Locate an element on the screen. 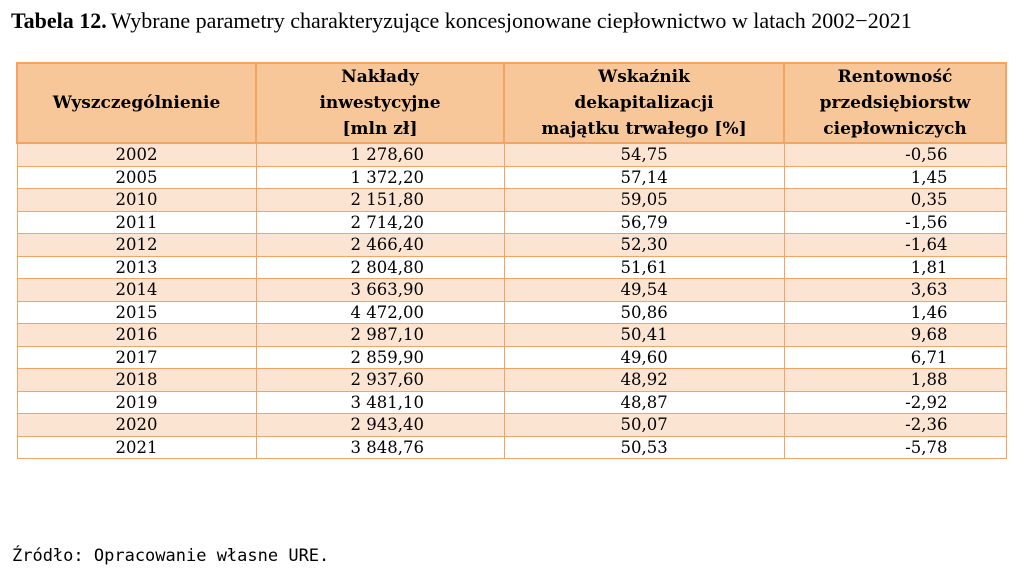 This screenshot has height=582, width=1024. cell-investment: 2 943,40 is located at coordinates (380, 425).